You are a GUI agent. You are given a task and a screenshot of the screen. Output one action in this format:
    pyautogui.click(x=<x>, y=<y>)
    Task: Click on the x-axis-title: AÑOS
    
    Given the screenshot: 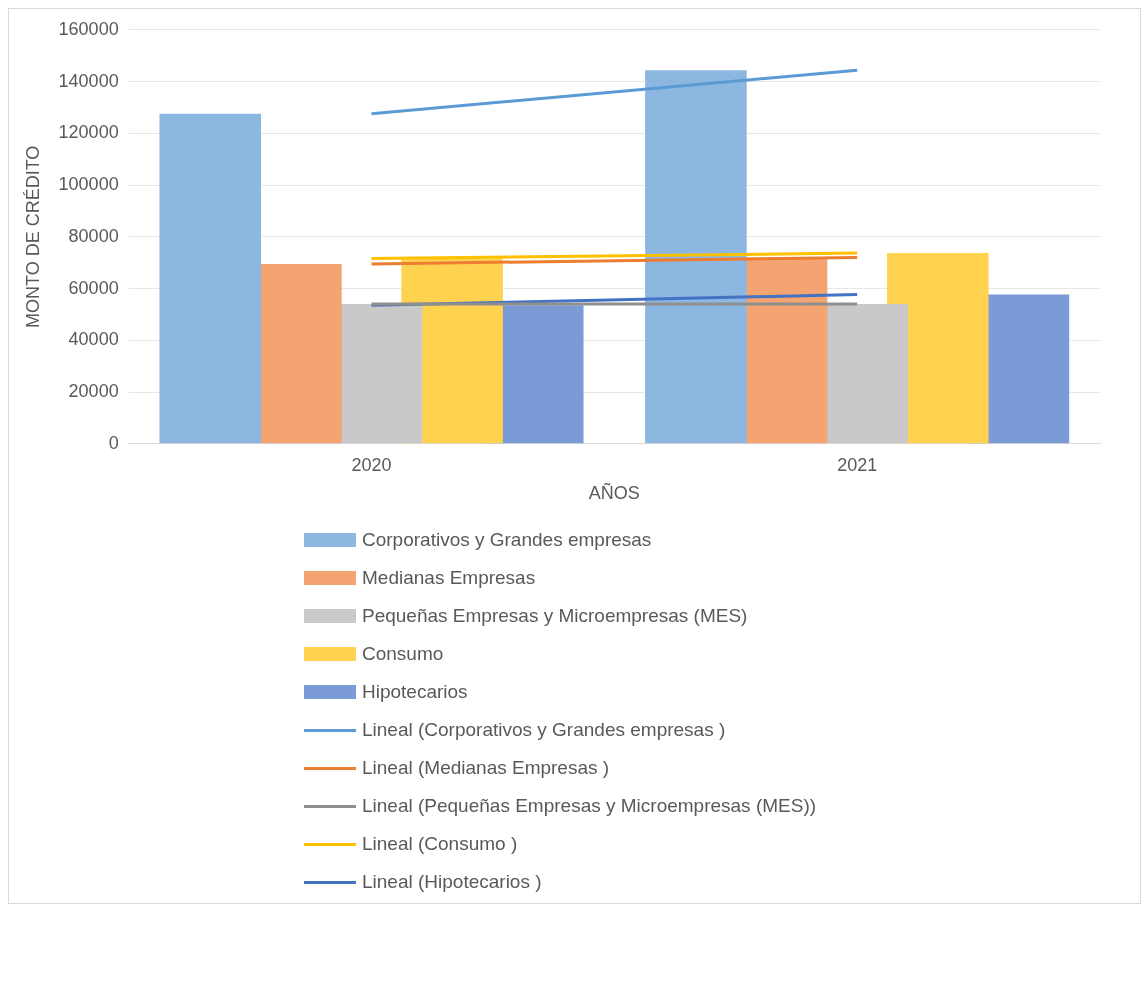 What is the action you would take?
    pyautogui.click(x=614, y=493)
    